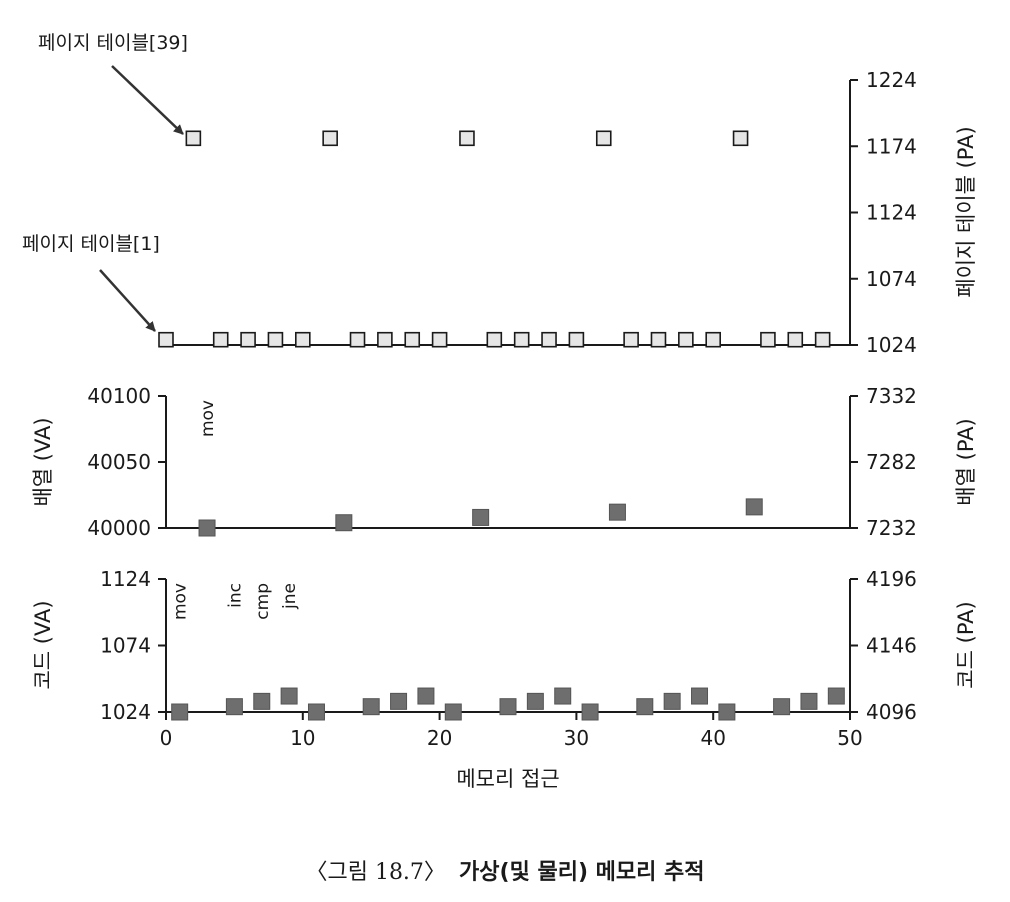 This screenshot has height=902, width=1010. Describe the element at coordinates (891, 712) in the screenshot. I see `y-right-tick-label: 4096` at that location.